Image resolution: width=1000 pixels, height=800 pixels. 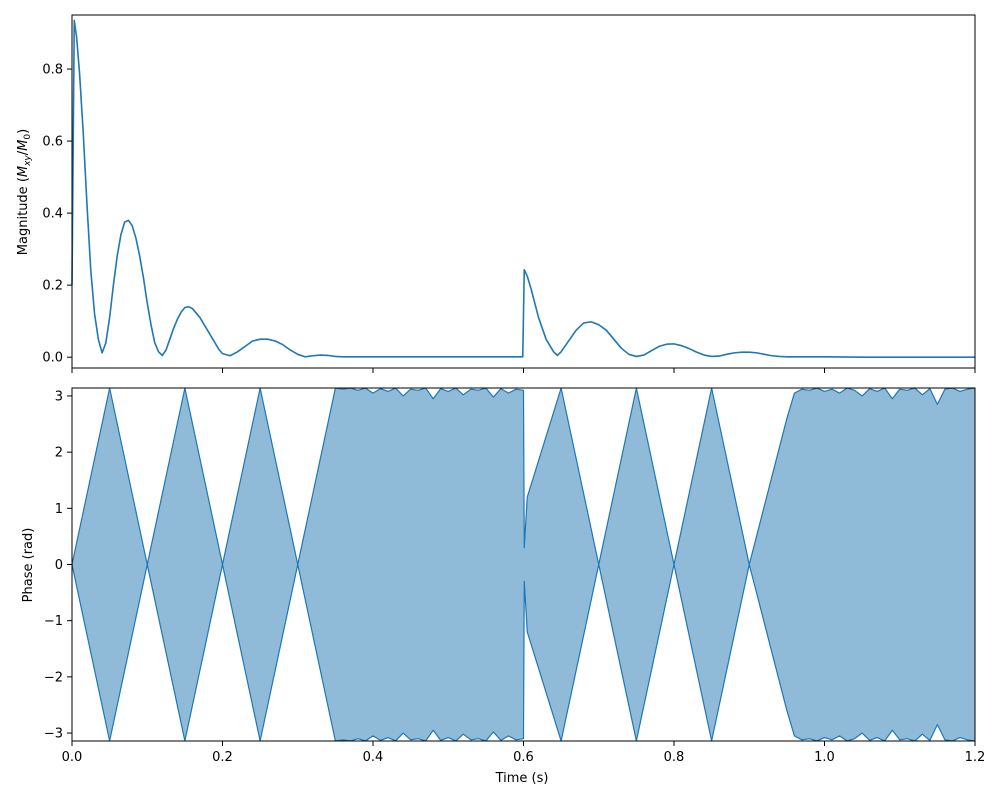 What do you see at coordinates (52, 358) in the screenshot?
I see `magnitude-y-tick-label: 0.0` at bounding box center [52, 358].